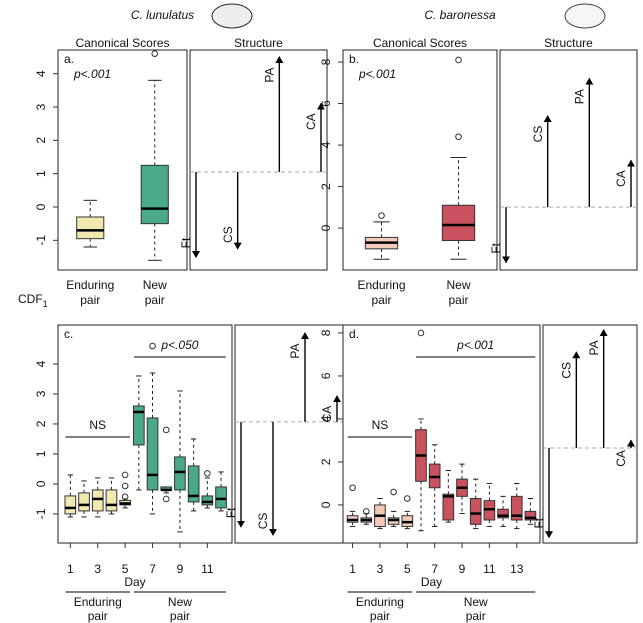  I want to click on fish-icon, so click(408, 16).